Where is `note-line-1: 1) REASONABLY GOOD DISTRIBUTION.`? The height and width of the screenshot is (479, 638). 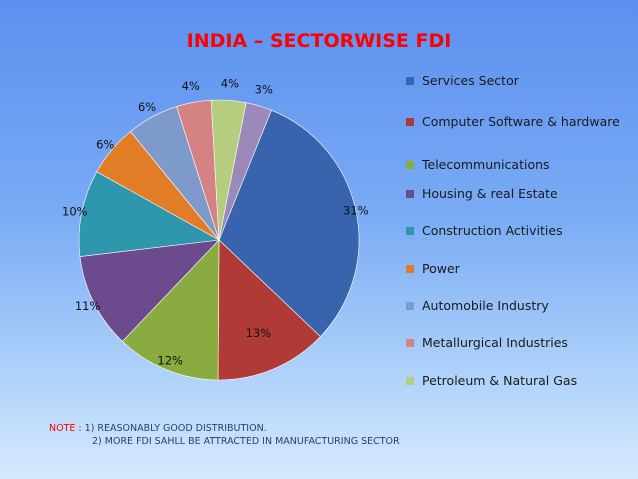
note-line-1: 1) REASONABLY GOOD DISTRIBUTION. is located at coordinates (175, 428).